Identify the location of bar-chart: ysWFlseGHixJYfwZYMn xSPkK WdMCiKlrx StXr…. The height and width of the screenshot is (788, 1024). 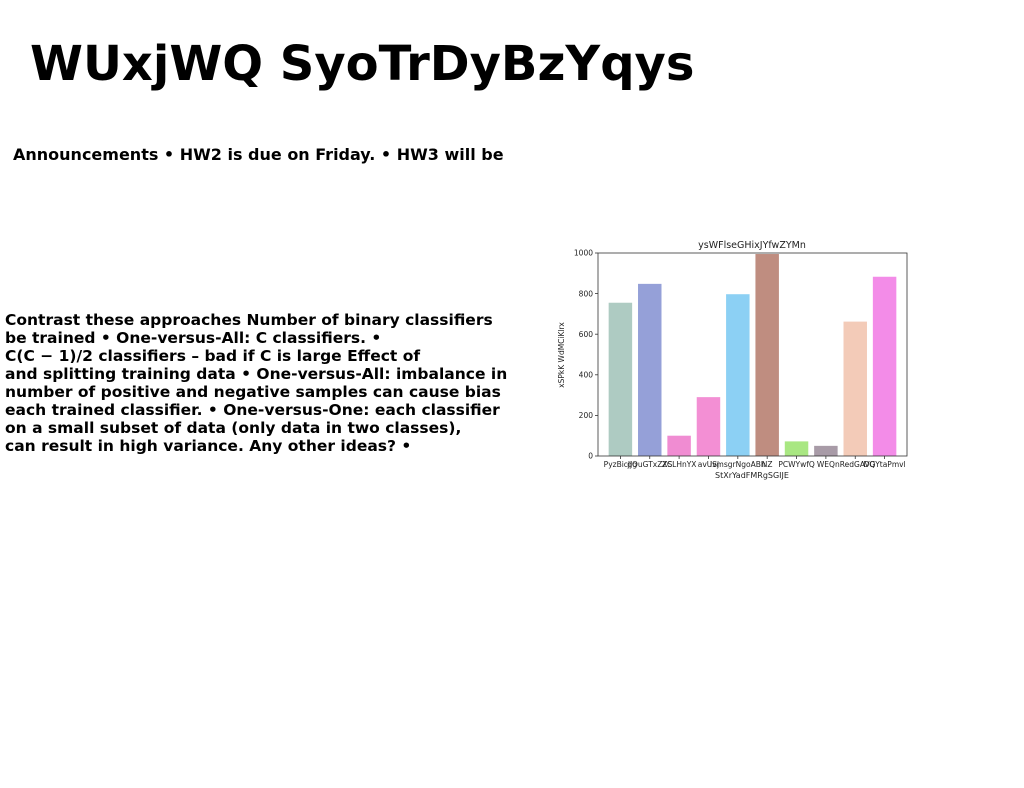
(732, 360).